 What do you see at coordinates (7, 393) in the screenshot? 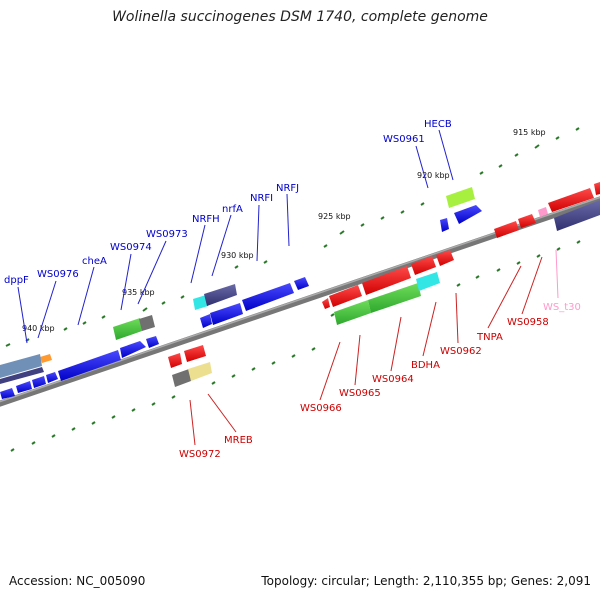
I see `gene-blue-a` at bounding box center [7, 393].